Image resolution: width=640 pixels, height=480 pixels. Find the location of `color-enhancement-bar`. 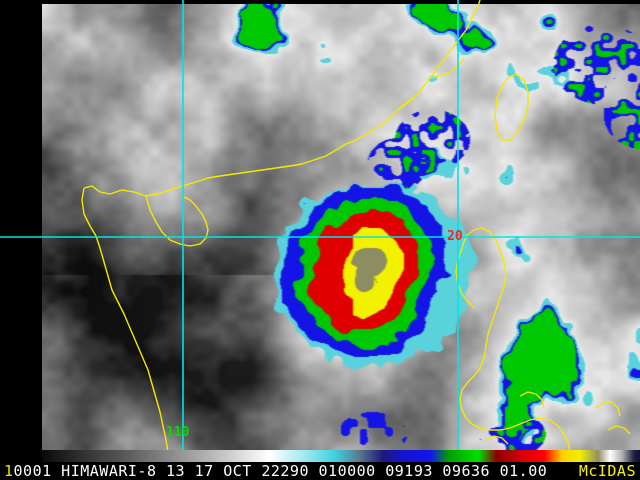

color-enhancement-bar is located at coordinates (320, 456).